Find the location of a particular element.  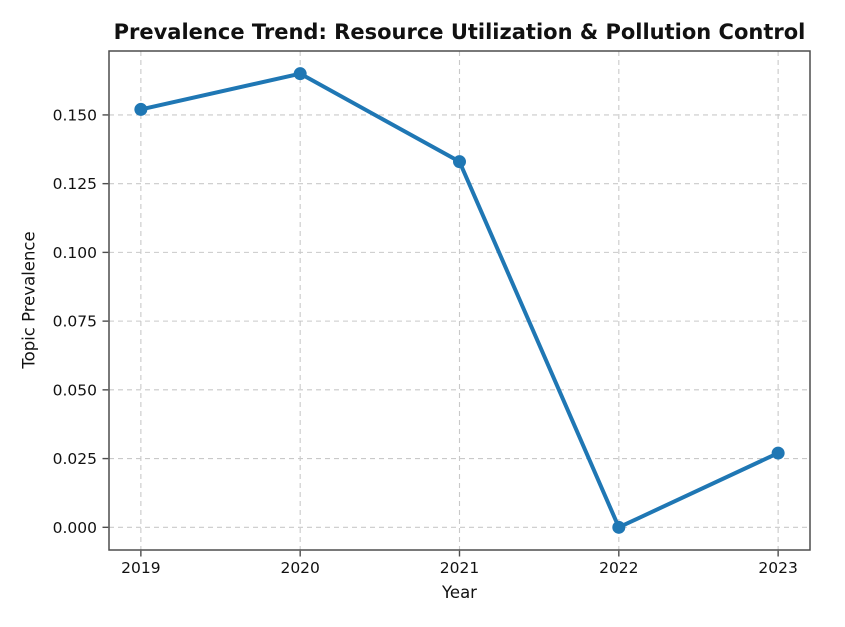

y-tick-label: 0.025 is located at coordinates (75, 459).